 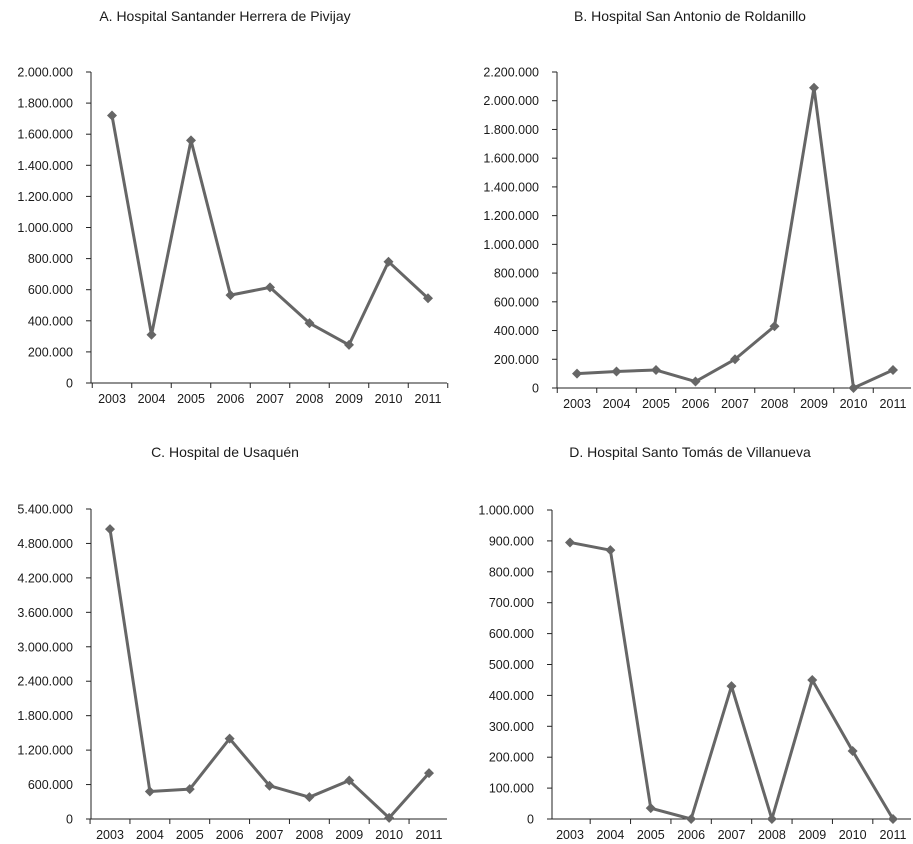 What do you see at coordinates (269, 674) in the screenshot?
I see `series-line-c` at bounding box center [269, 674].